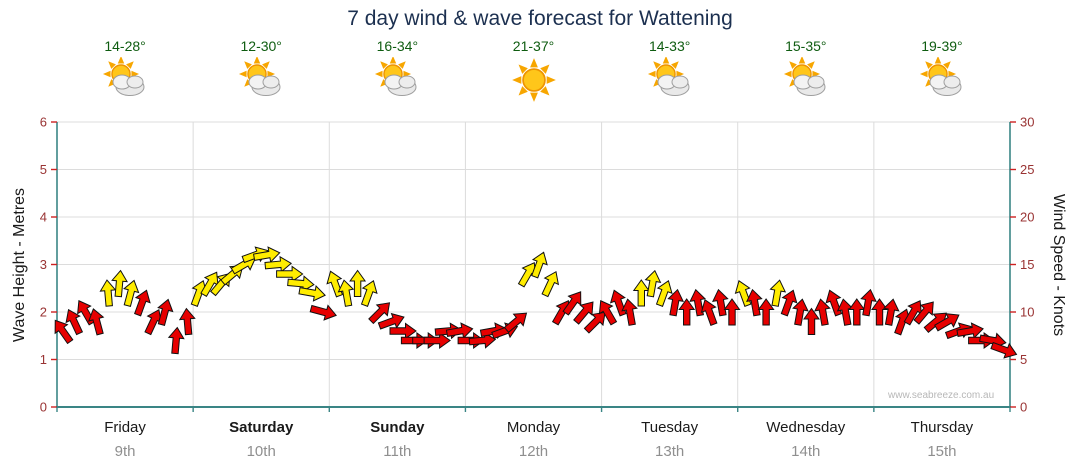 The width and height of the screenshot is (1080, 475). What do you see at coordinates (125, 451) in the screenshot?
I see `day-date-label: 9th` at bounding box center [125, 451].